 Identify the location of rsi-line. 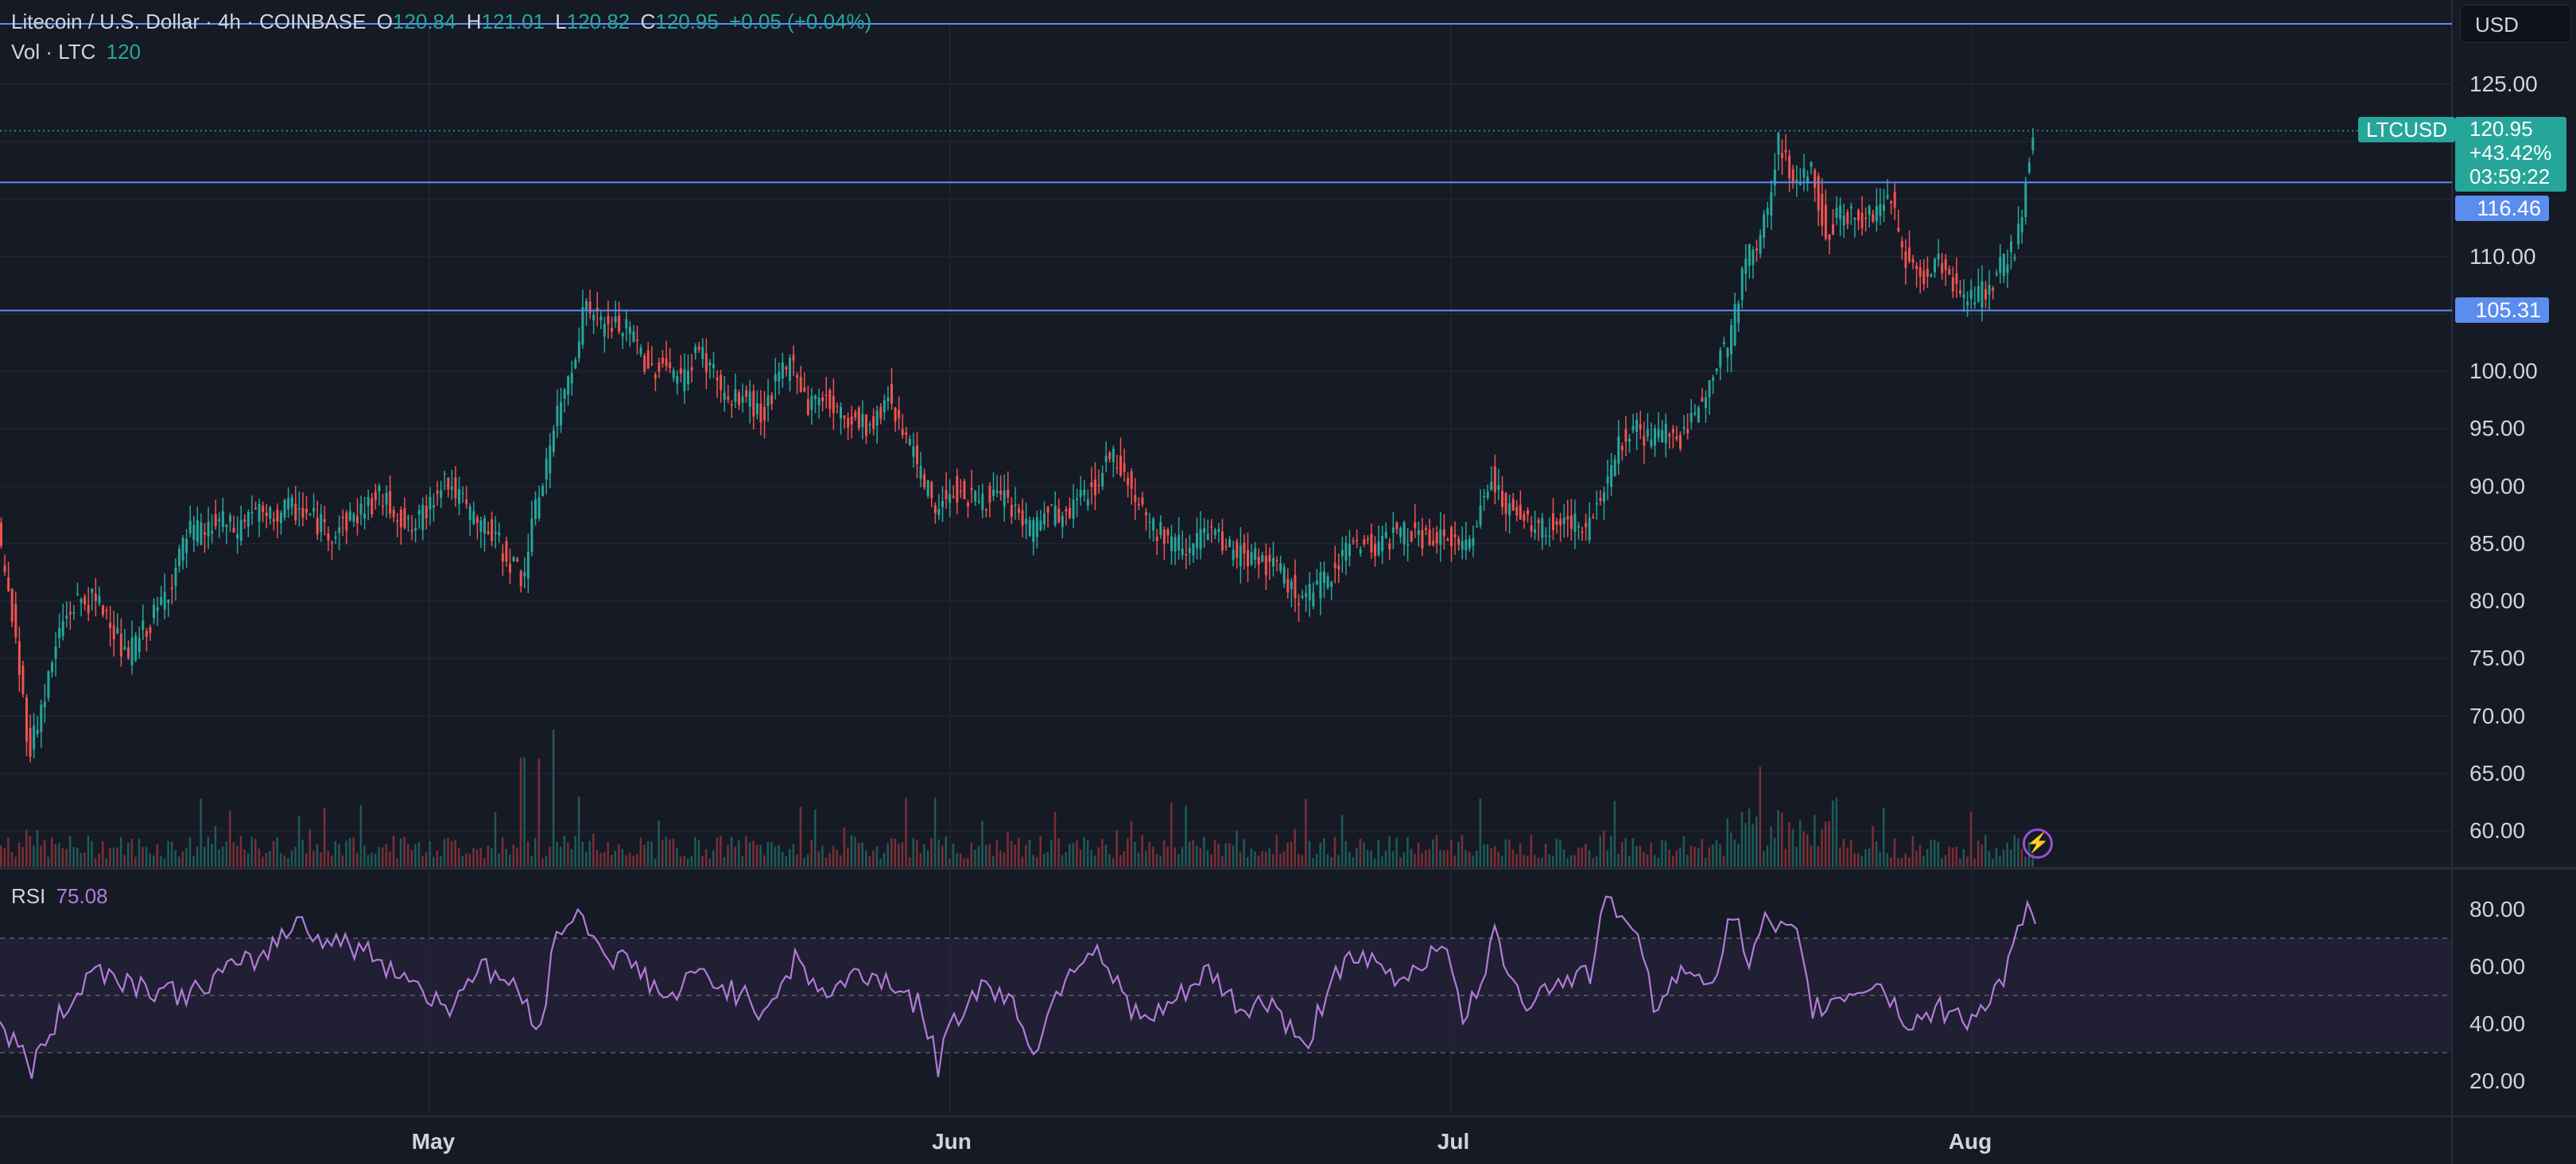
(1018, 987).